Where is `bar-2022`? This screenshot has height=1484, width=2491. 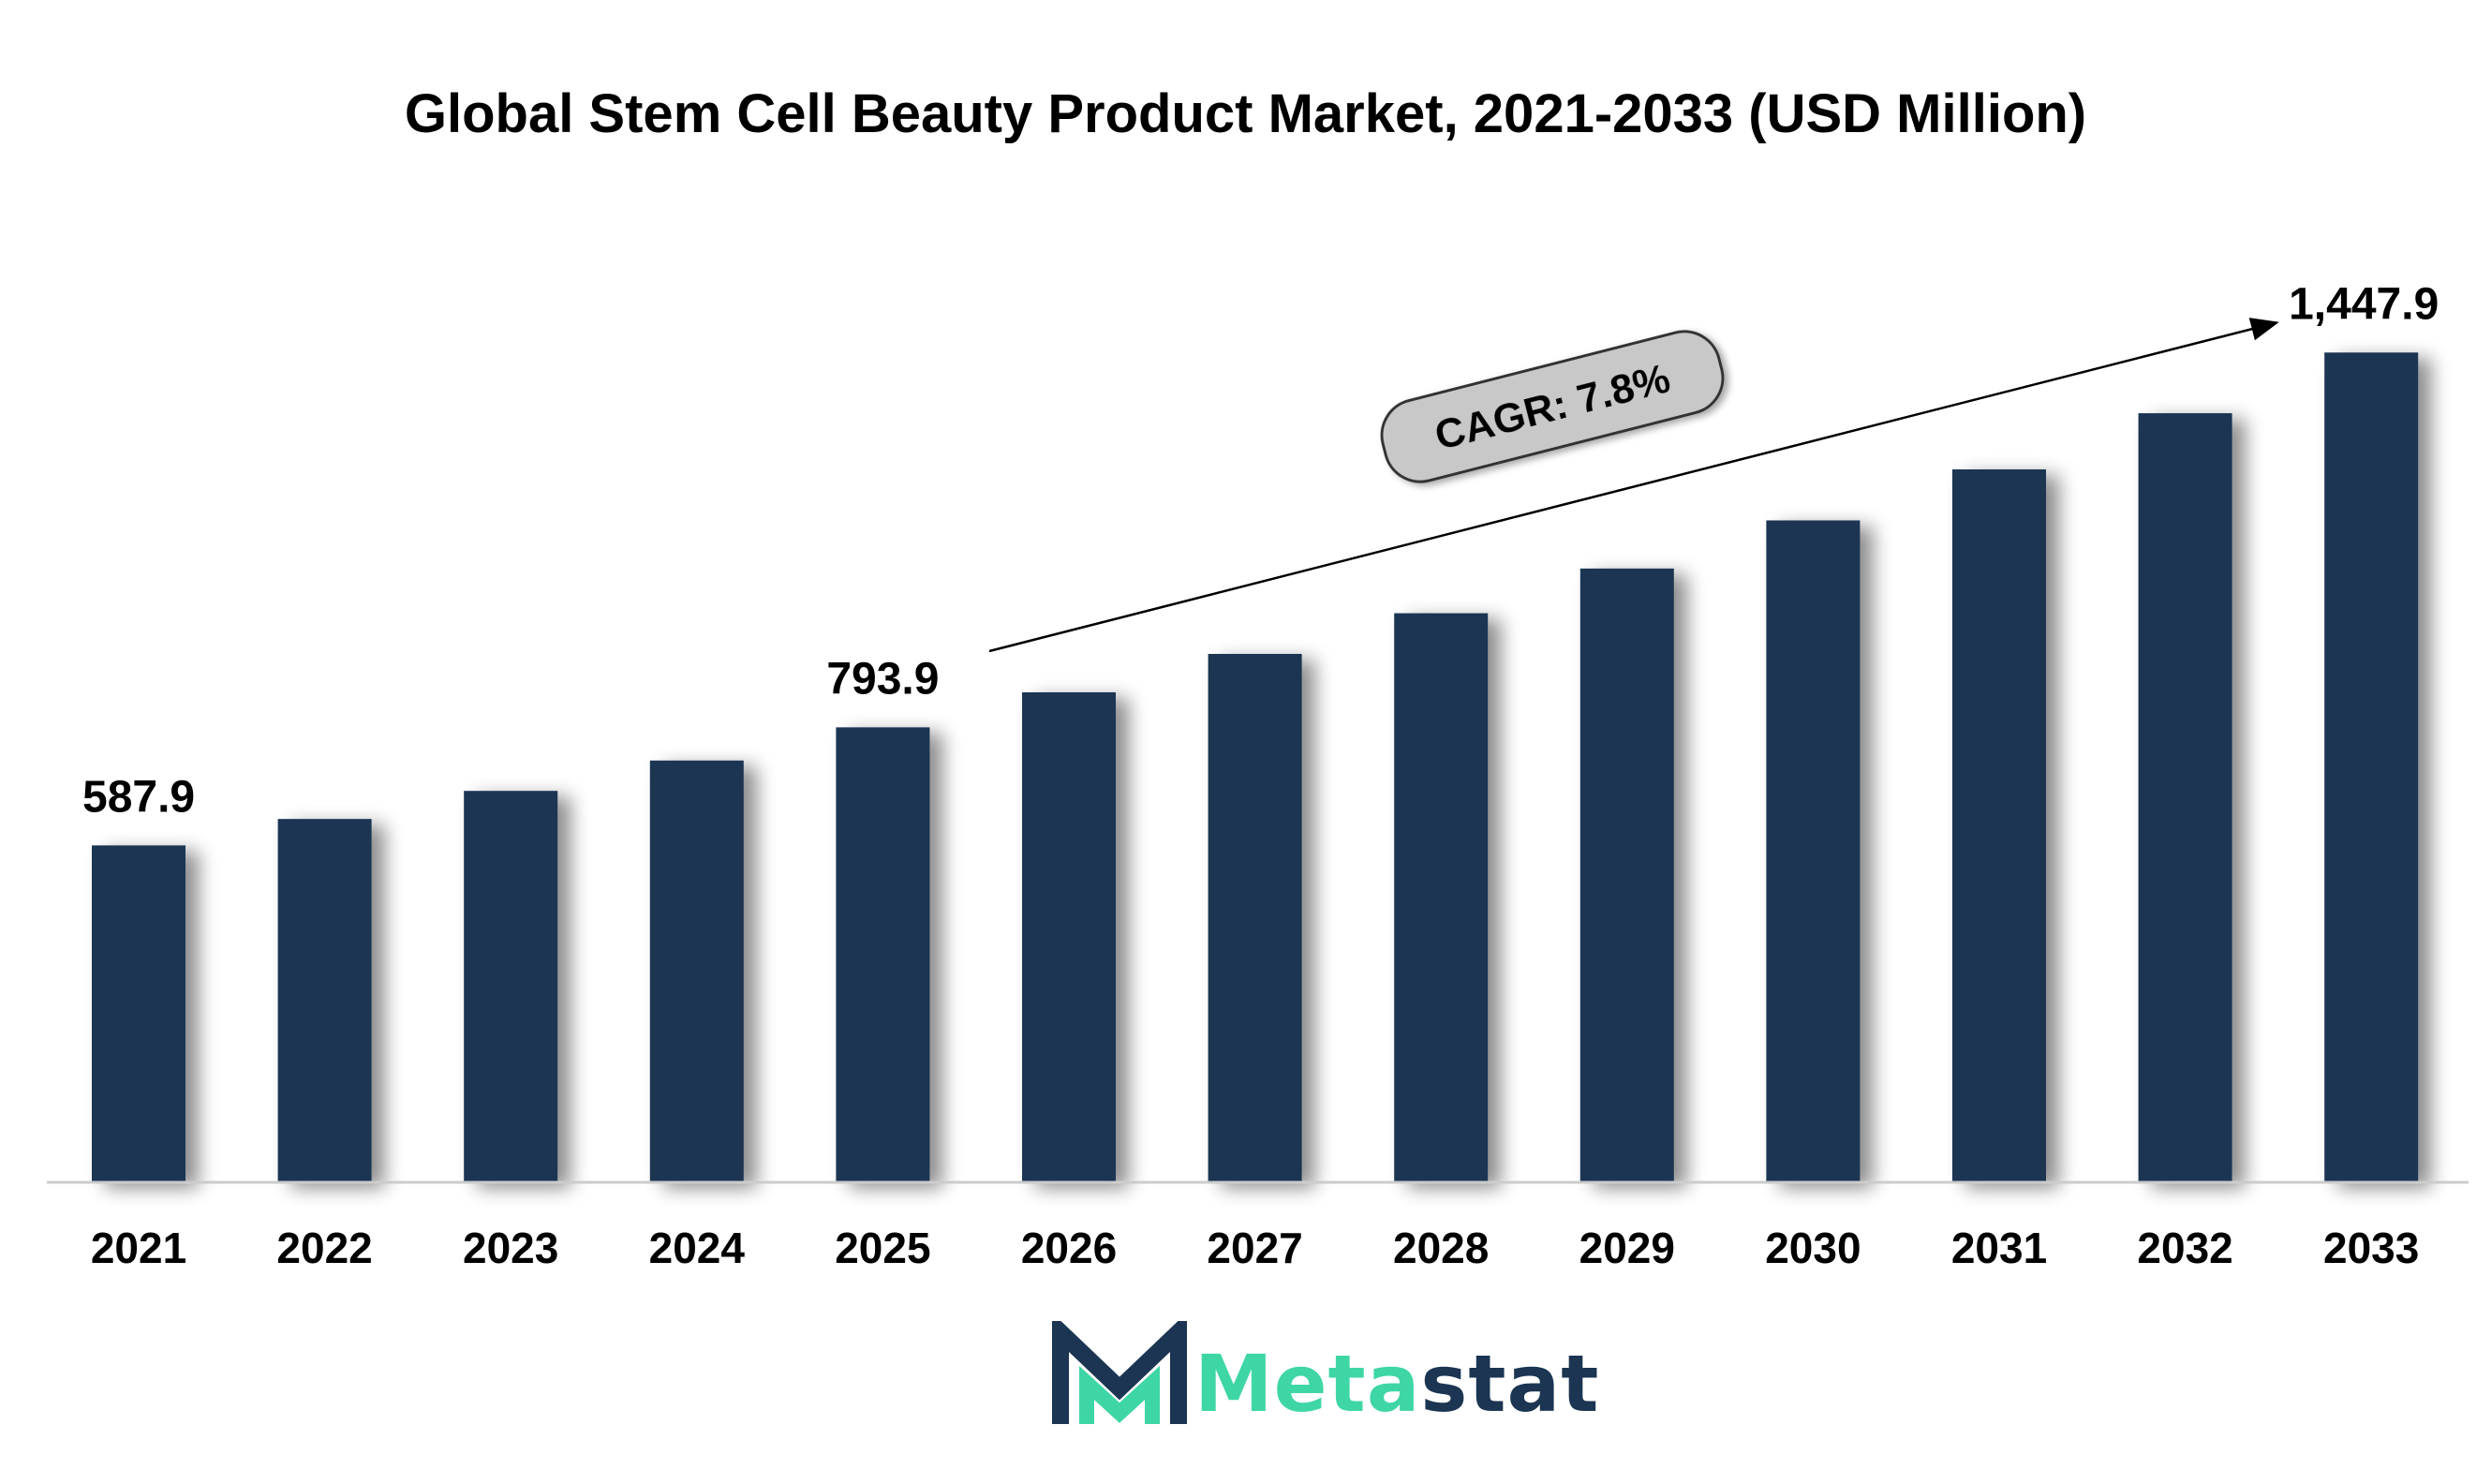 bar-2022 is located at coordinates (325, 1000).